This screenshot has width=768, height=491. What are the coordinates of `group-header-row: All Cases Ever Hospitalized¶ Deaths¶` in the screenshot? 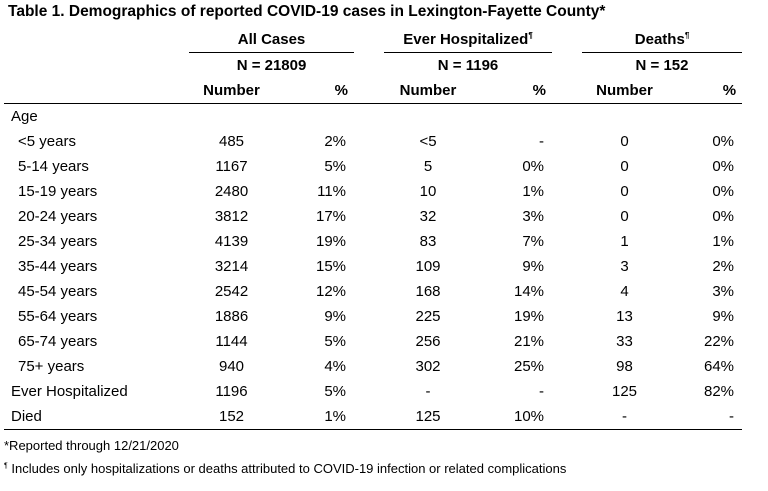 It's located at (373, 40).